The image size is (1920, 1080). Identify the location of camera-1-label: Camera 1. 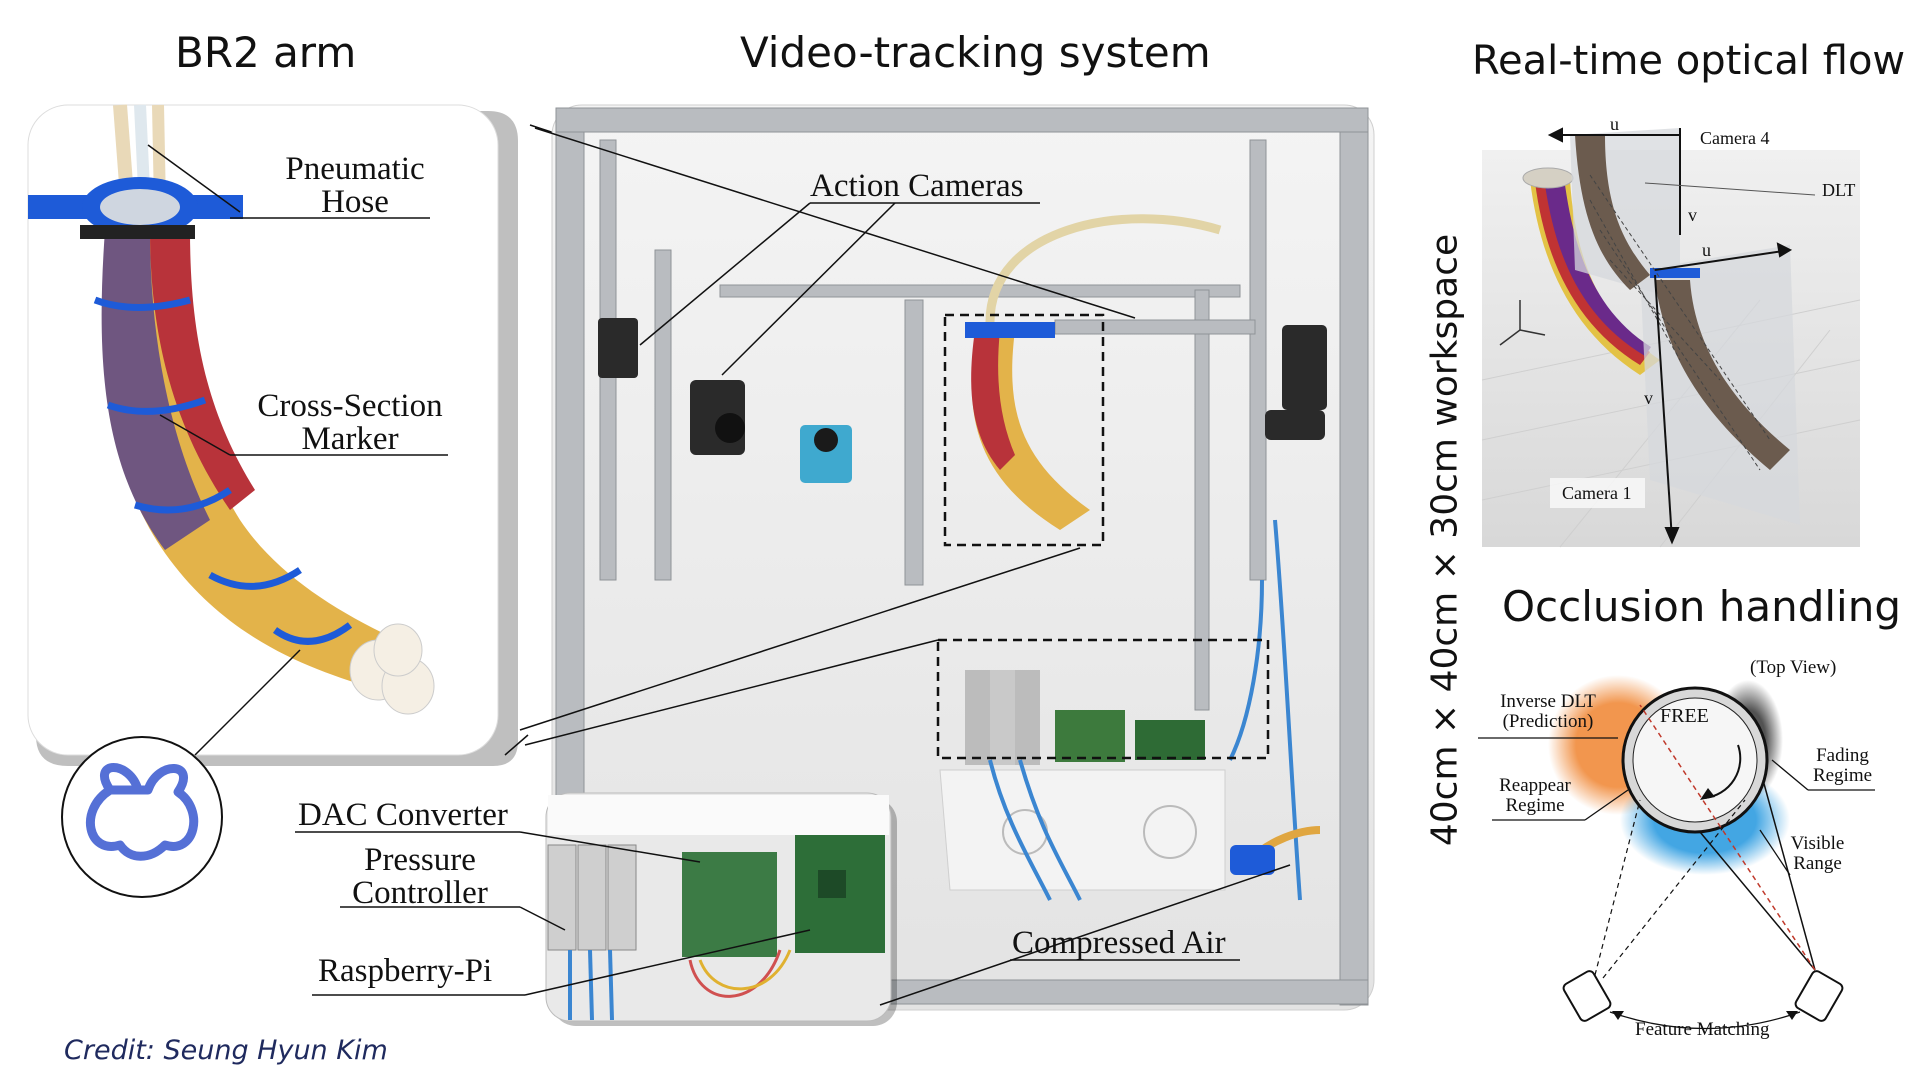
(1597, 493).